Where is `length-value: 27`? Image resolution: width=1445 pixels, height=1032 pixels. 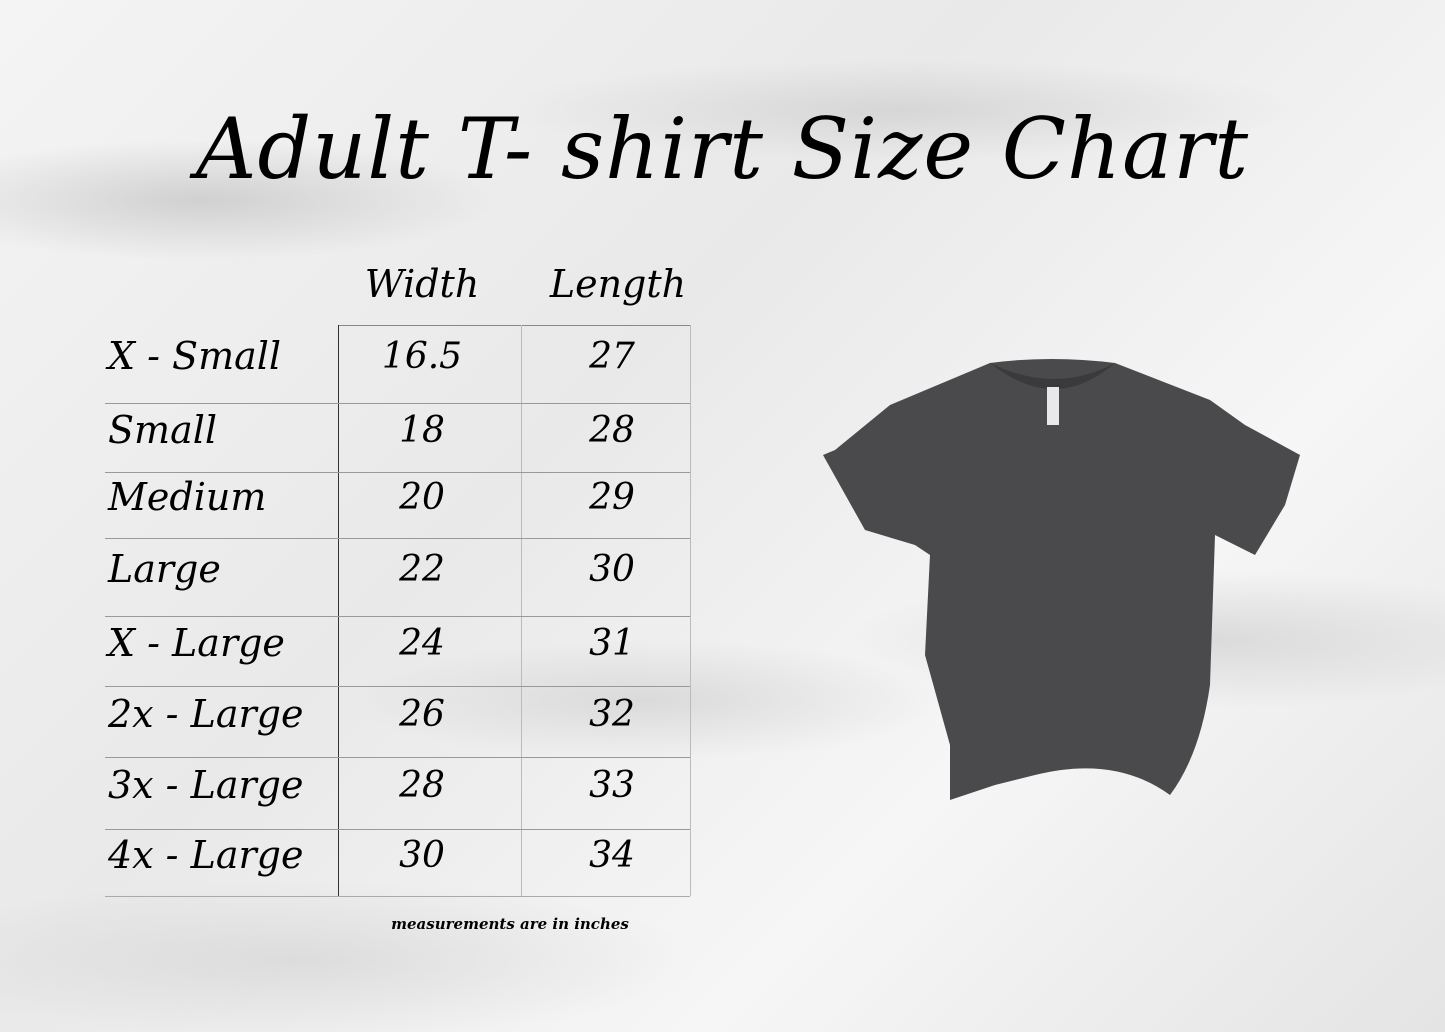
length-value: 27 is located at coordinates (612, 356).